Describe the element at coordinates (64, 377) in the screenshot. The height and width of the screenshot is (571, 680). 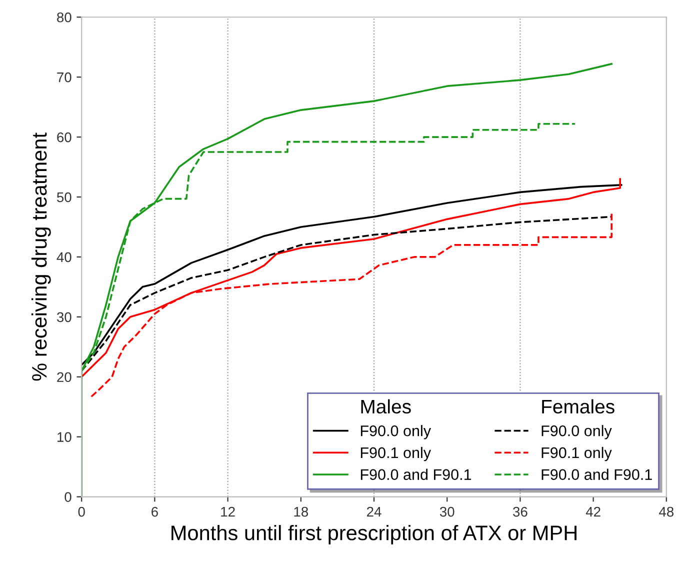
I see `y-tick-label: 20` at that location.